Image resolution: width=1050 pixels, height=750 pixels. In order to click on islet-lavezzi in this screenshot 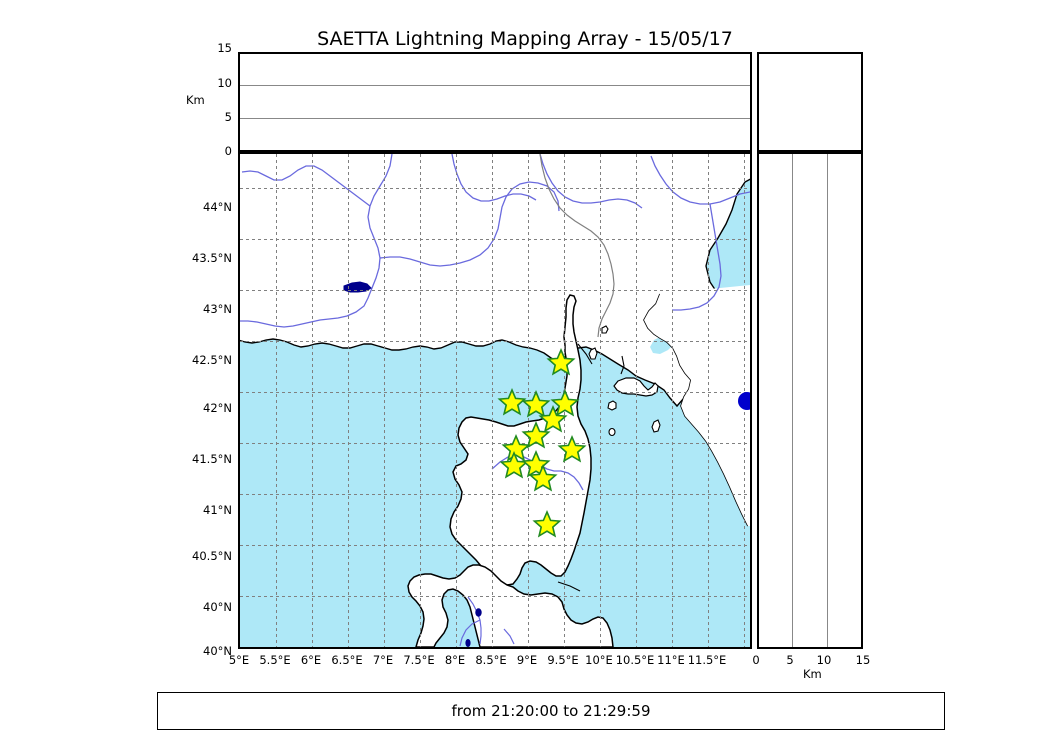, I will do `click(569, 586)`.